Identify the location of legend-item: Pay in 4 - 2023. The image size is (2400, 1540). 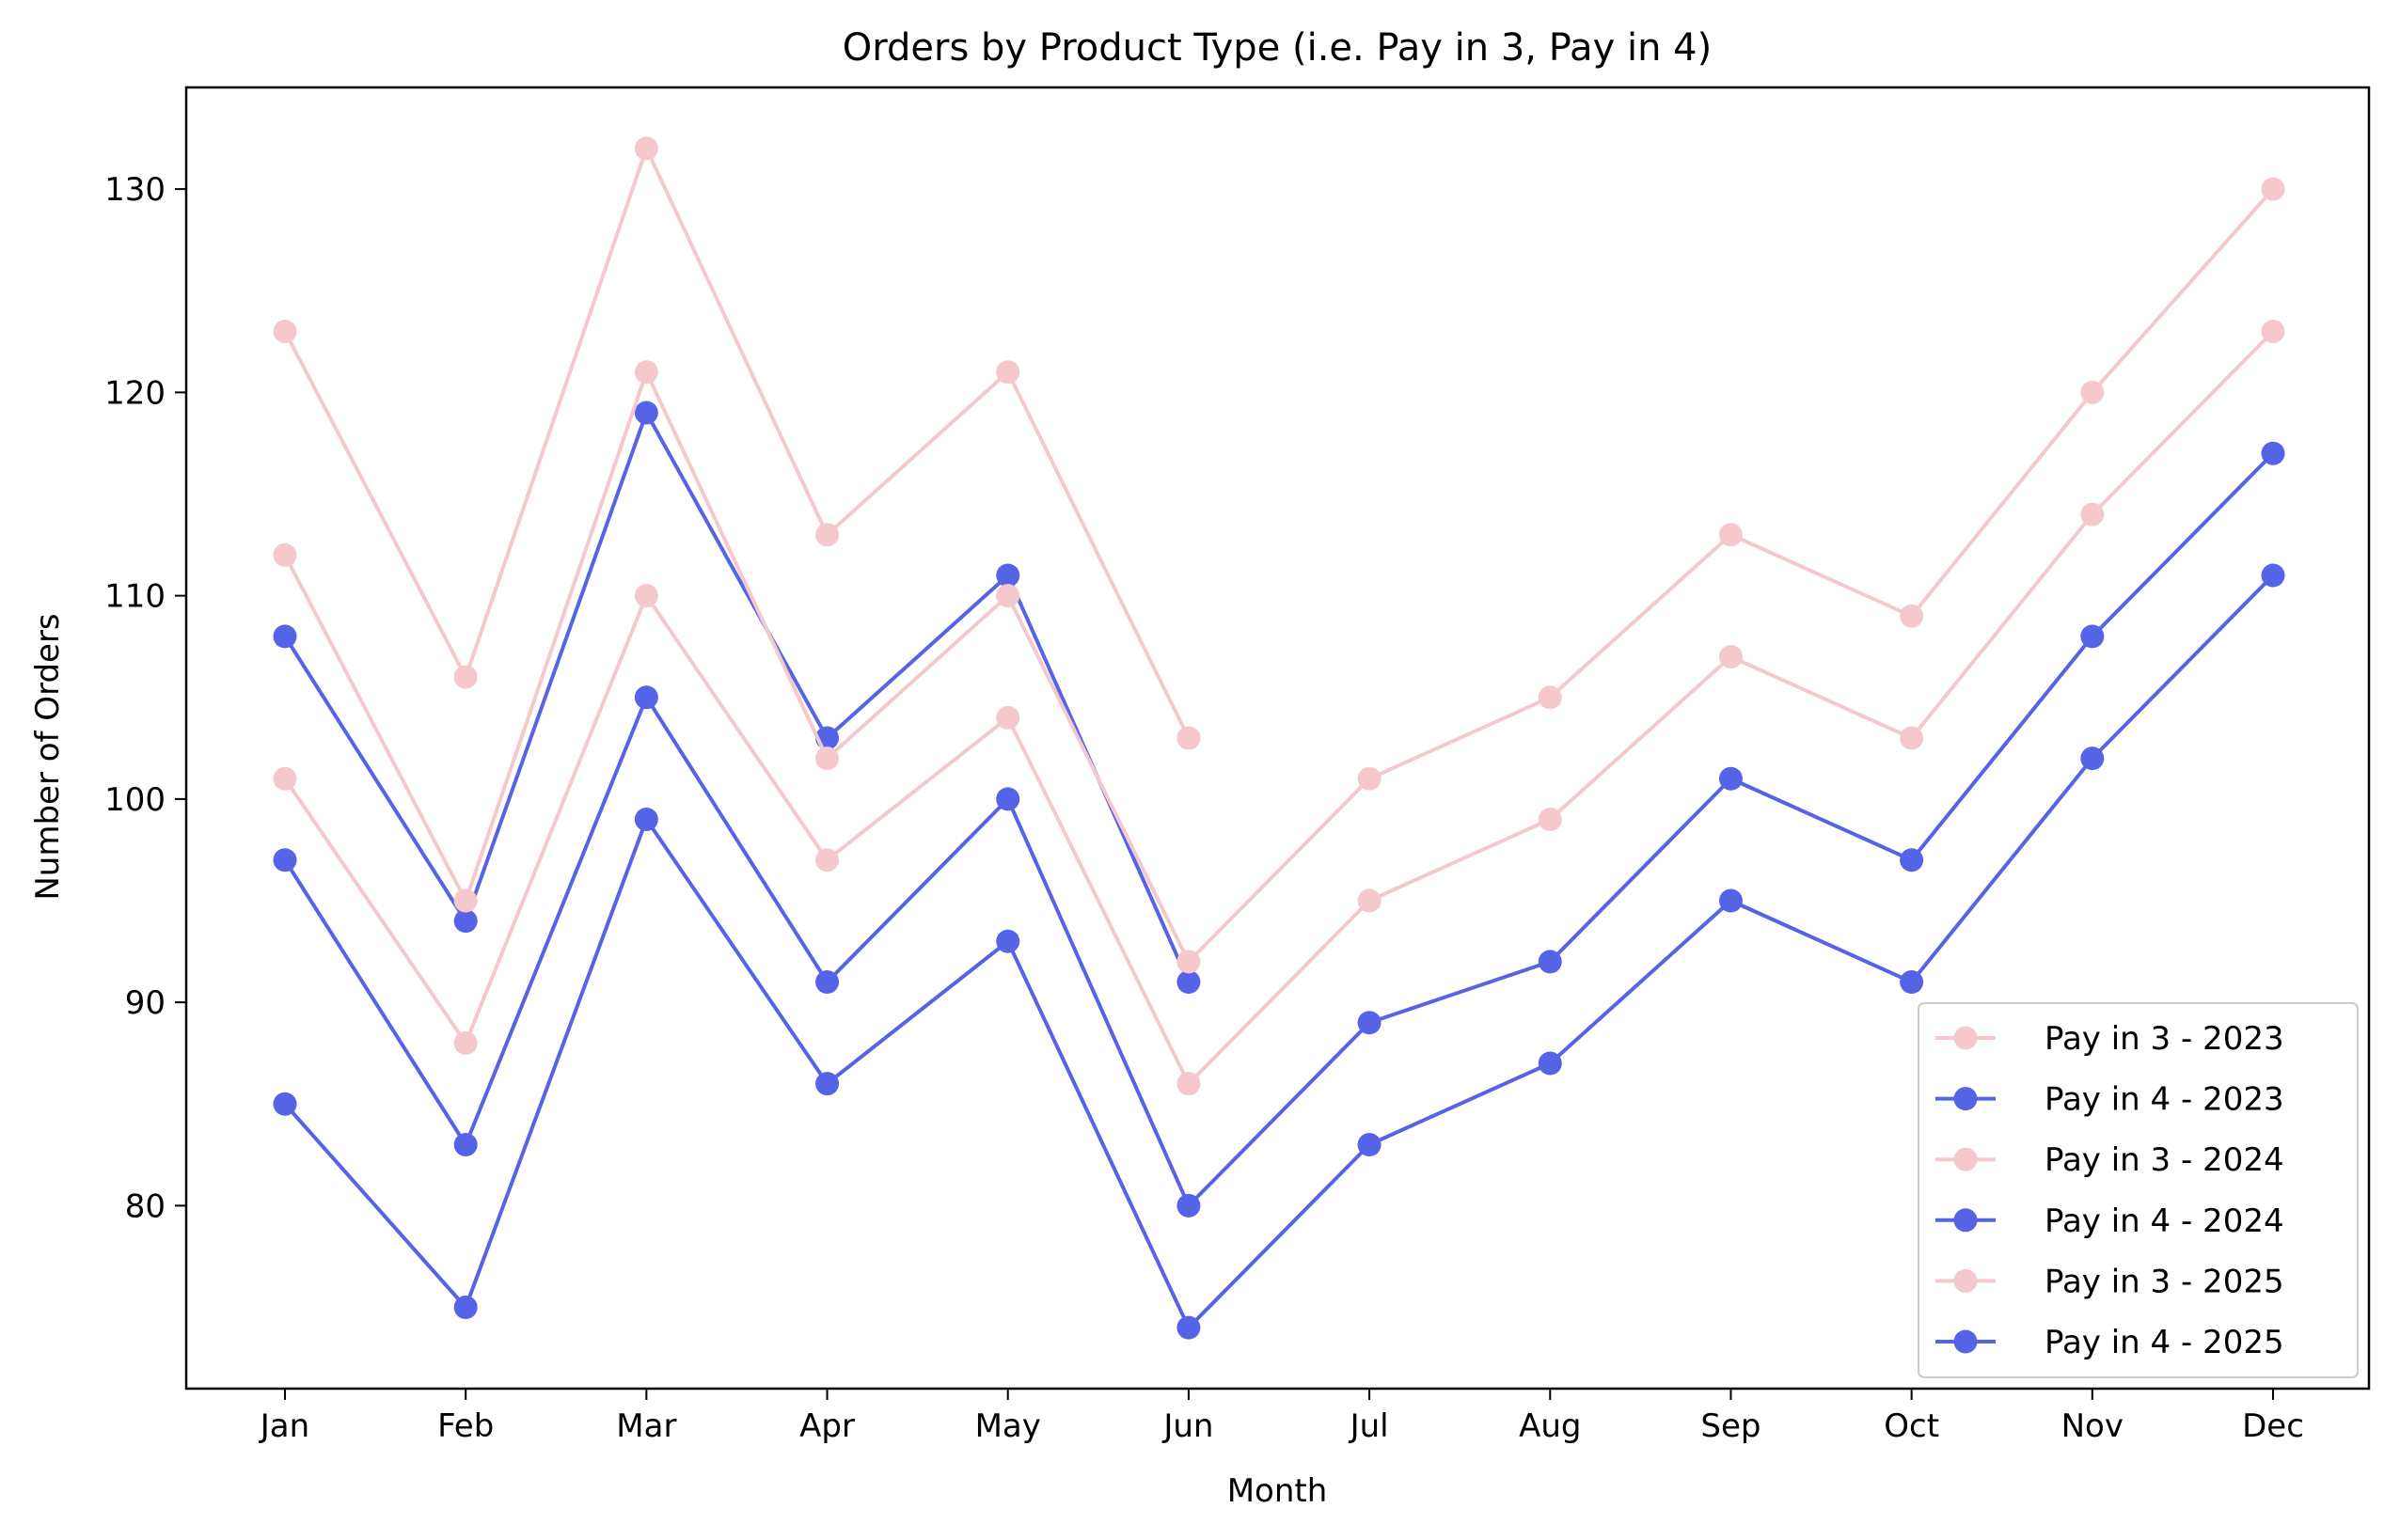
(2109, 1100).